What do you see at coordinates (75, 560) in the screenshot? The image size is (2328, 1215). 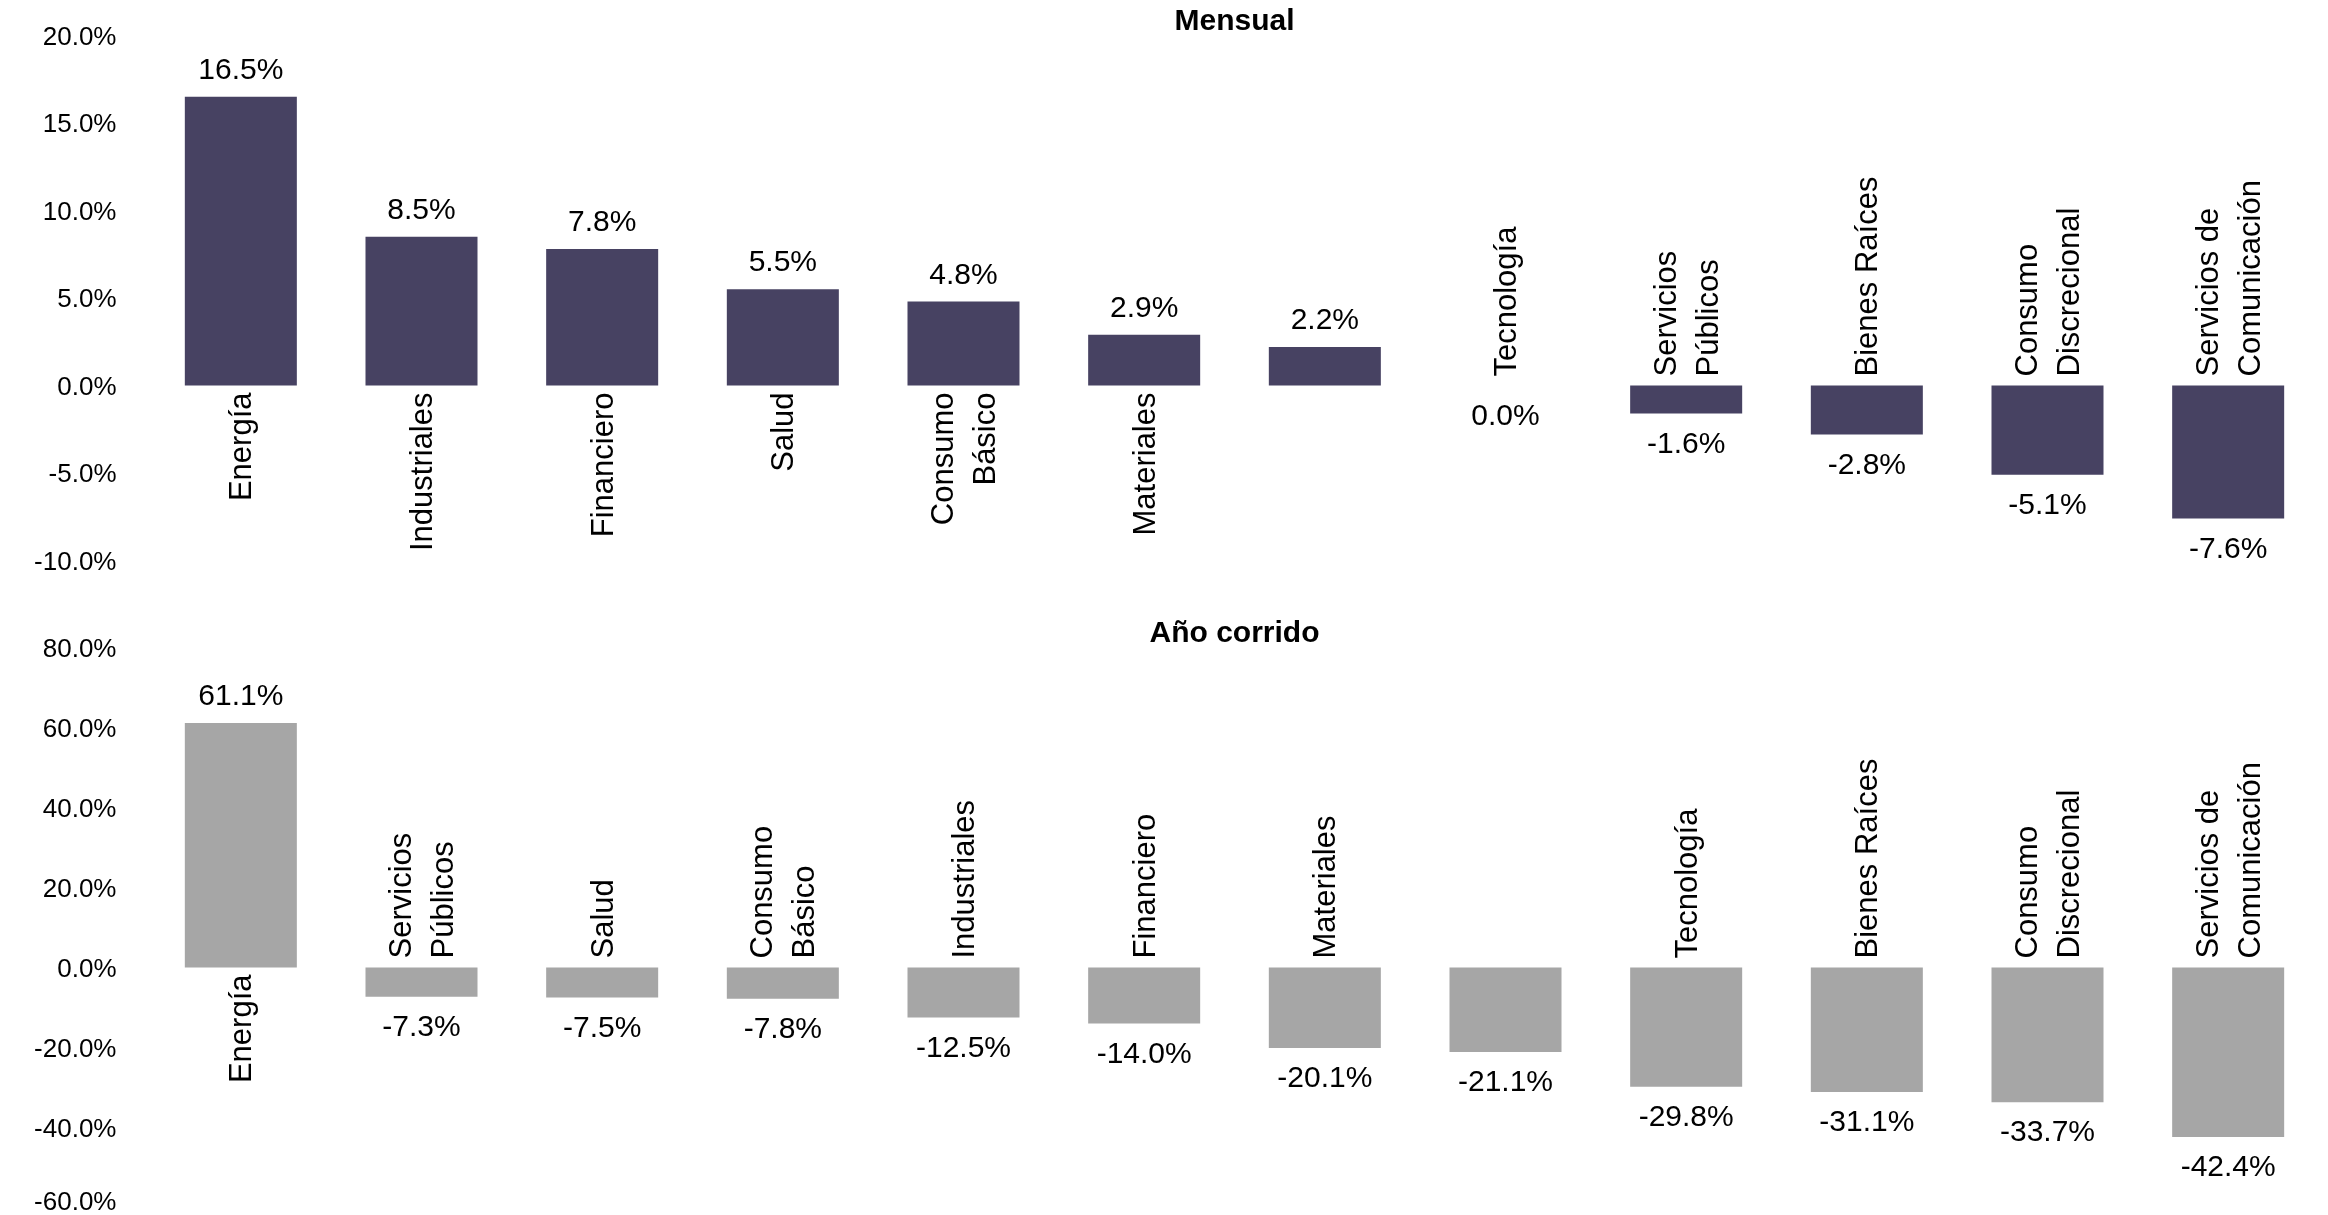 I see `y-tick-label: -10.0%` at bounding box center [75, 560].